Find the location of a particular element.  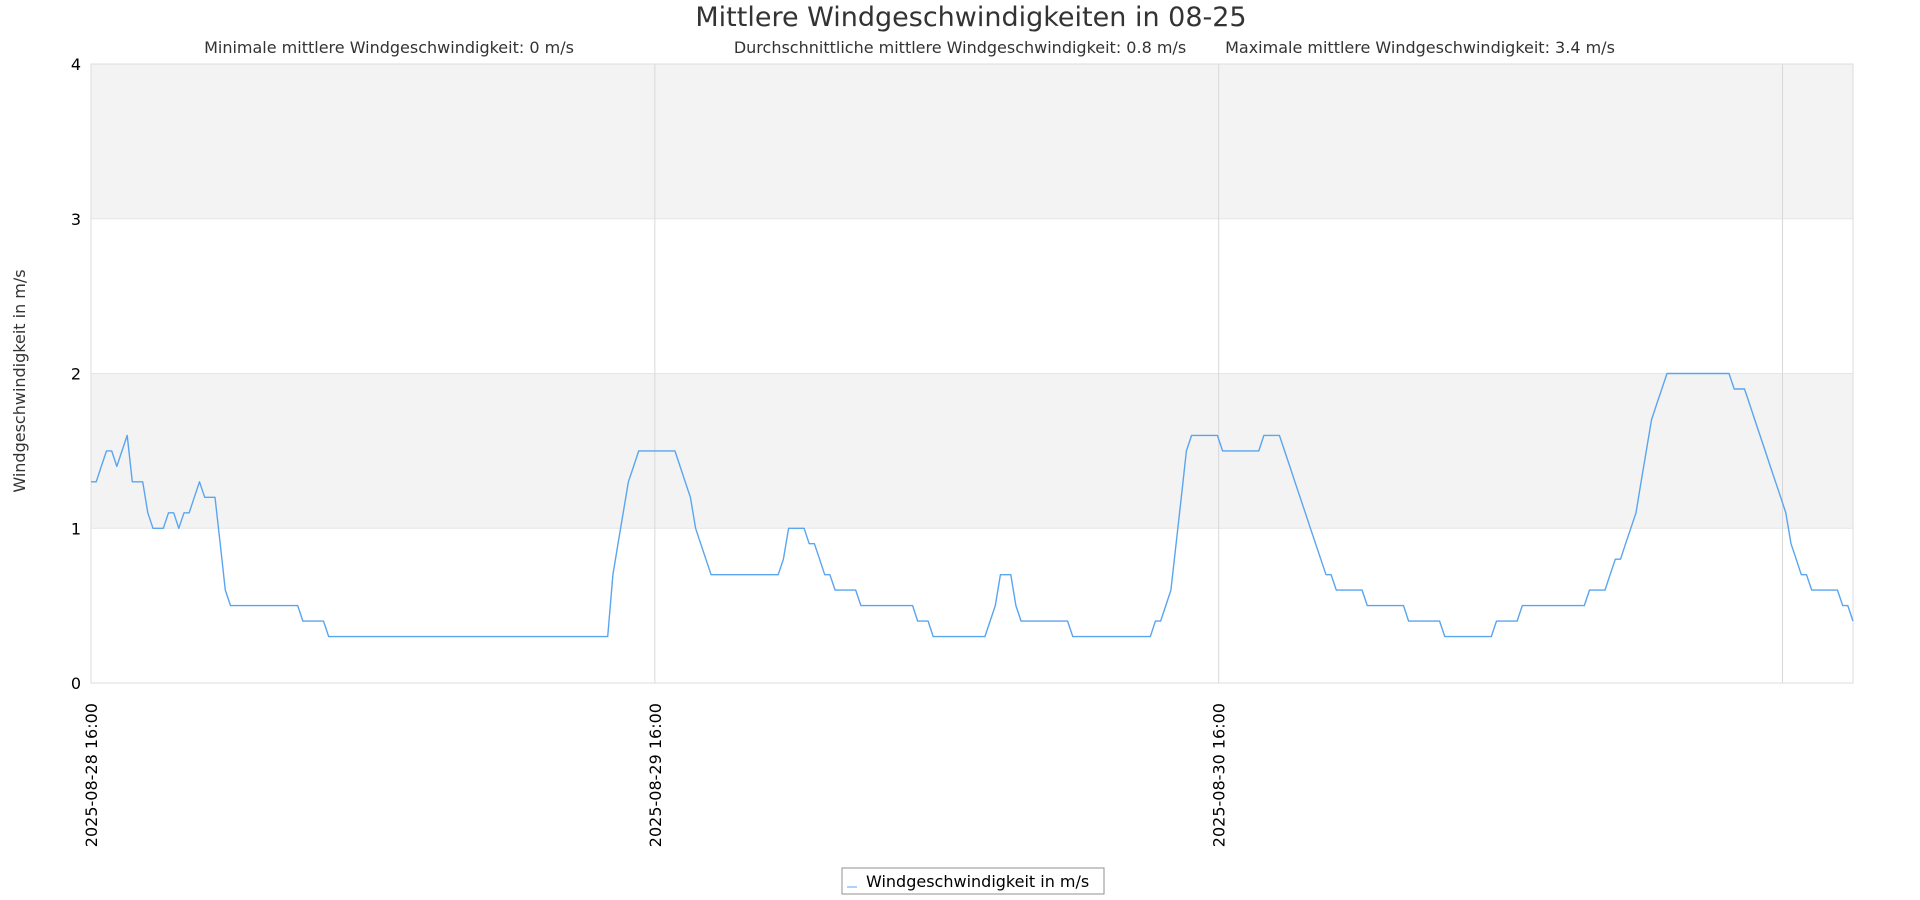

y-tick-label: 4 is located at coordinates (76, 64).